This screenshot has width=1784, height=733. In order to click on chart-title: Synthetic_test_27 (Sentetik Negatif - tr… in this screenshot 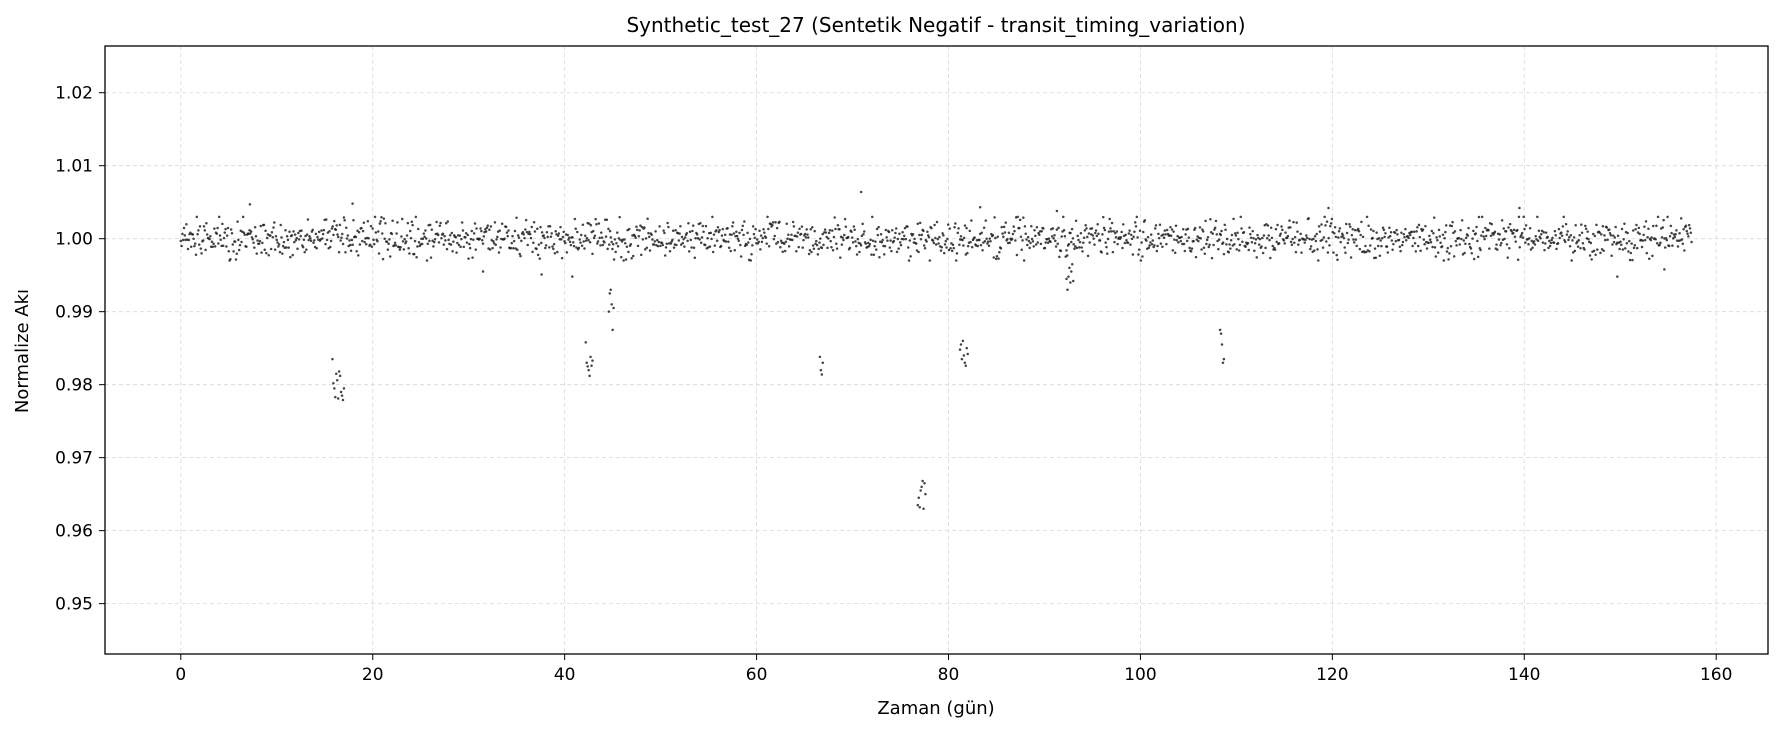, I will do `click(935, 25)`.